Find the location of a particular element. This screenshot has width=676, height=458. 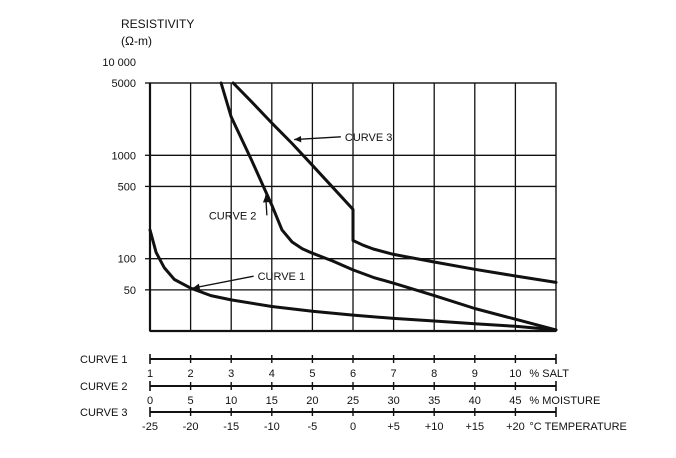

scale-tick-label: 35 is located at coordinates (434, 401).